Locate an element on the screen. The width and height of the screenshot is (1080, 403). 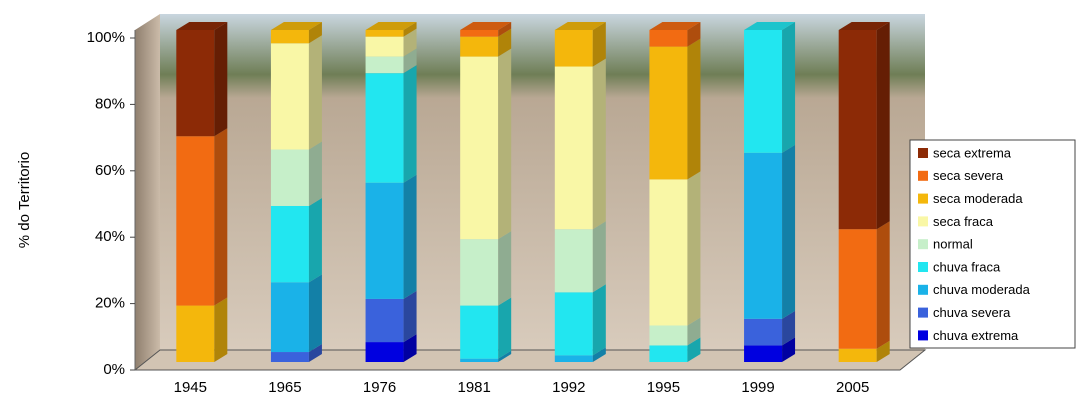
x-tick-label: 1981 is located at coordinates (474, 387).